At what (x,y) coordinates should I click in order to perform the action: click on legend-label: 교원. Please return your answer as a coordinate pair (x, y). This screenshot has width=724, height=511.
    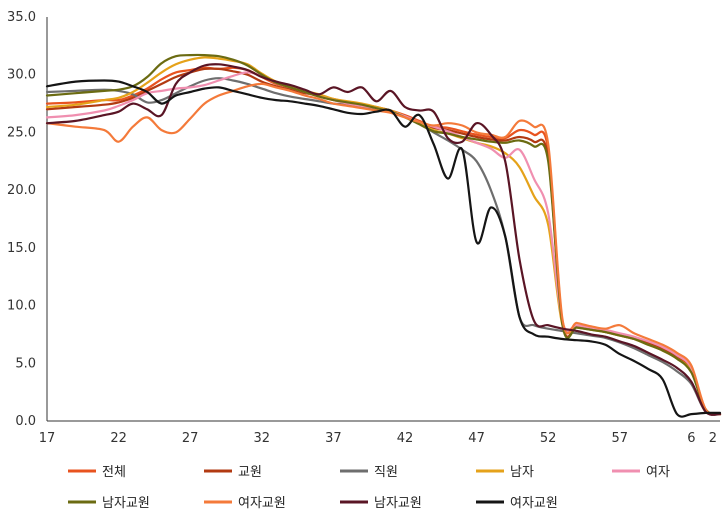
    Looking at the image, I should click on (250, 472).